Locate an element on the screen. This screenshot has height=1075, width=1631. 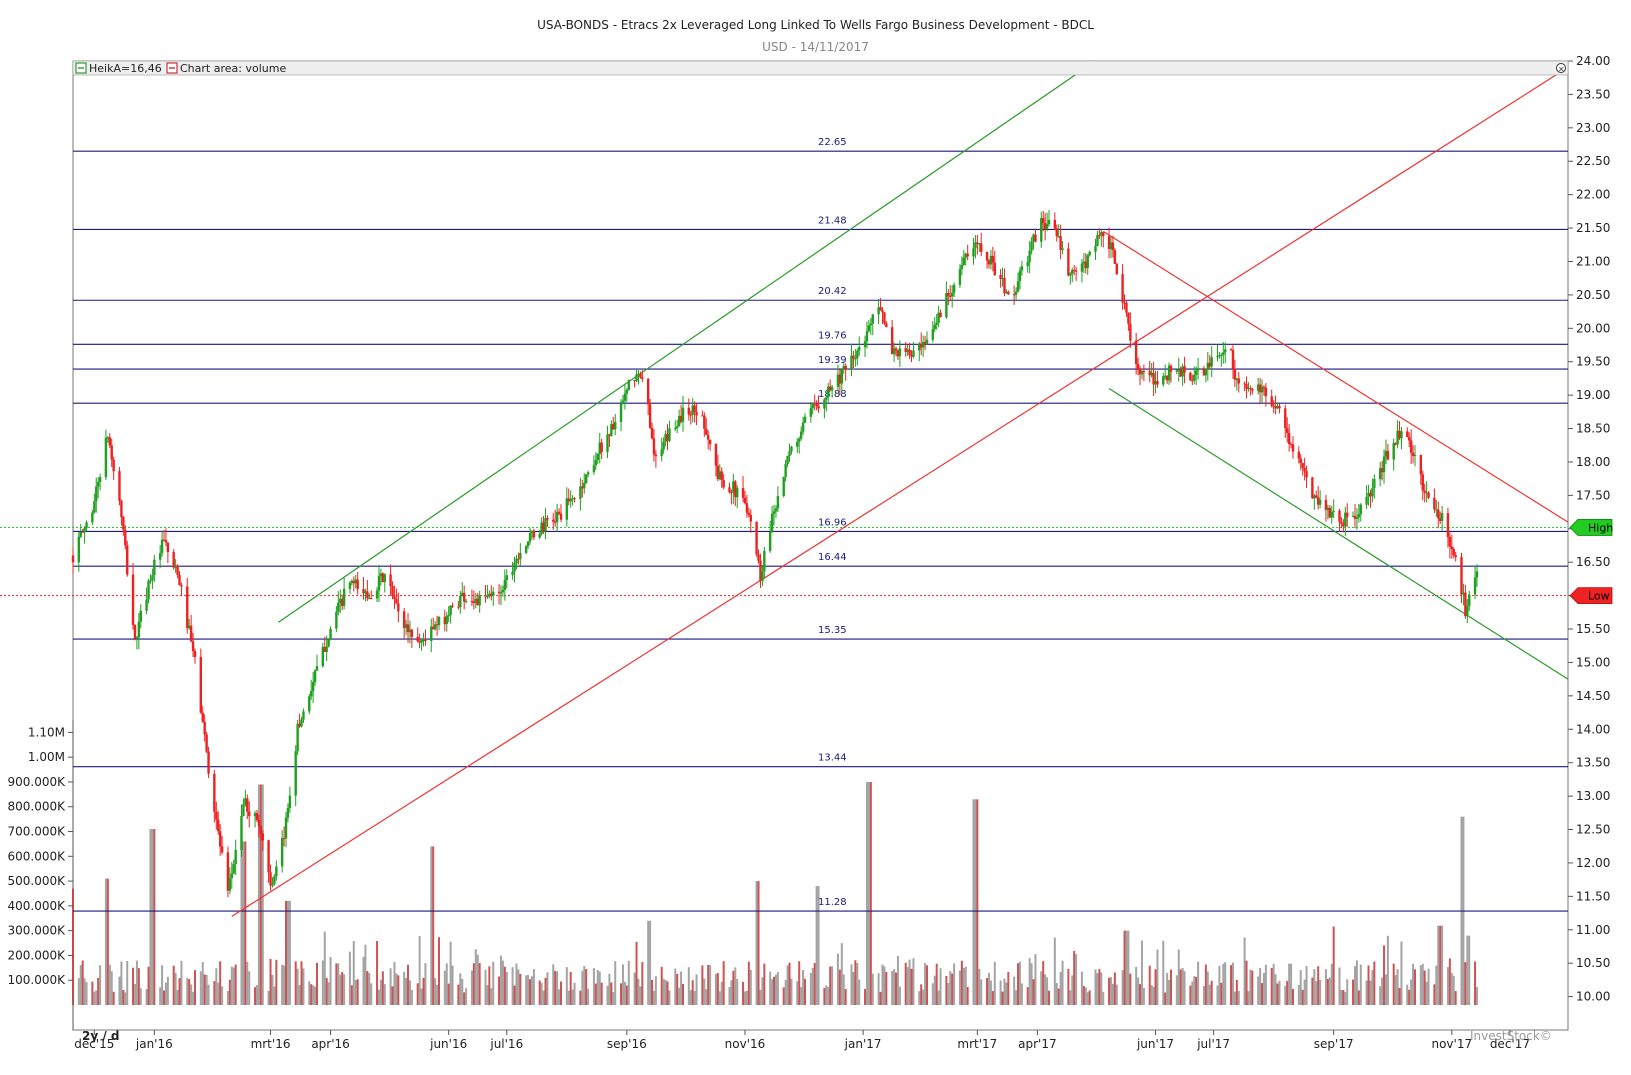
level-label: 22.65 is located at coordinates (832, 142).